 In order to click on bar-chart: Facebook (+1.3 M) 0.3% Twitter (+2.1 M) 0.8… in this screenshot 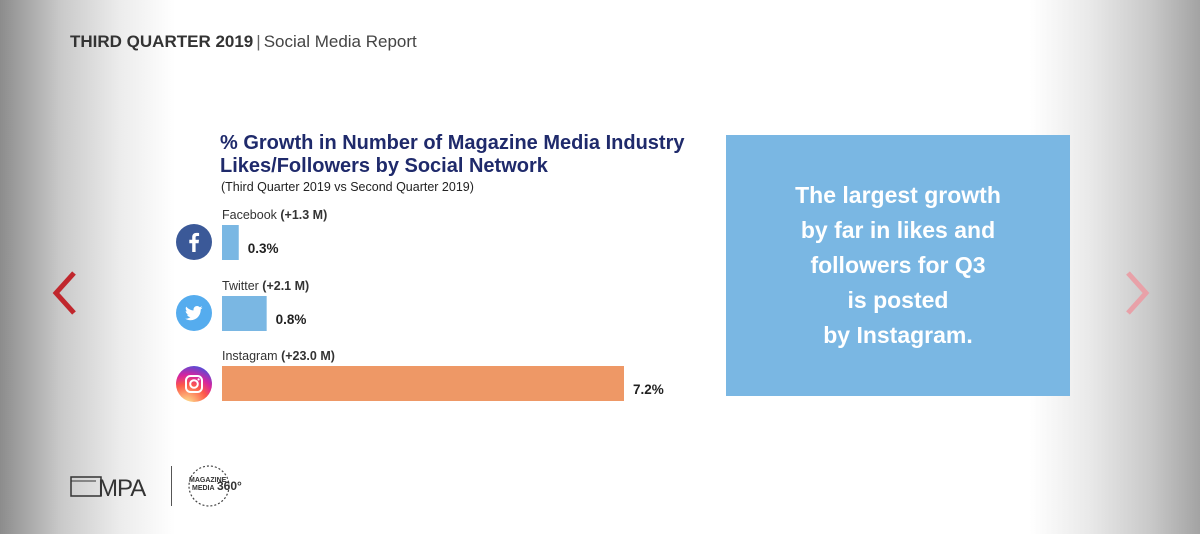, I will do `click(443, 304)`.